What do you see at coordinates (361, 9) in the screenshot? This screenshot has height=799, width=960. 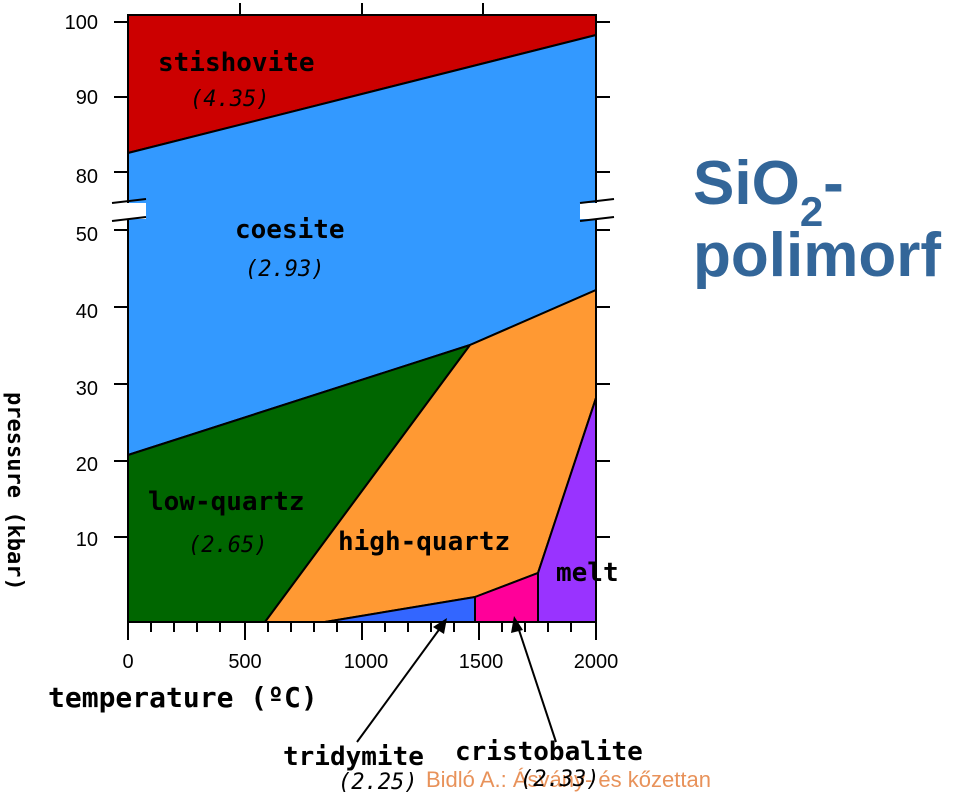 I see `x-axis-top-ticks` at bounding box center [361, 9].